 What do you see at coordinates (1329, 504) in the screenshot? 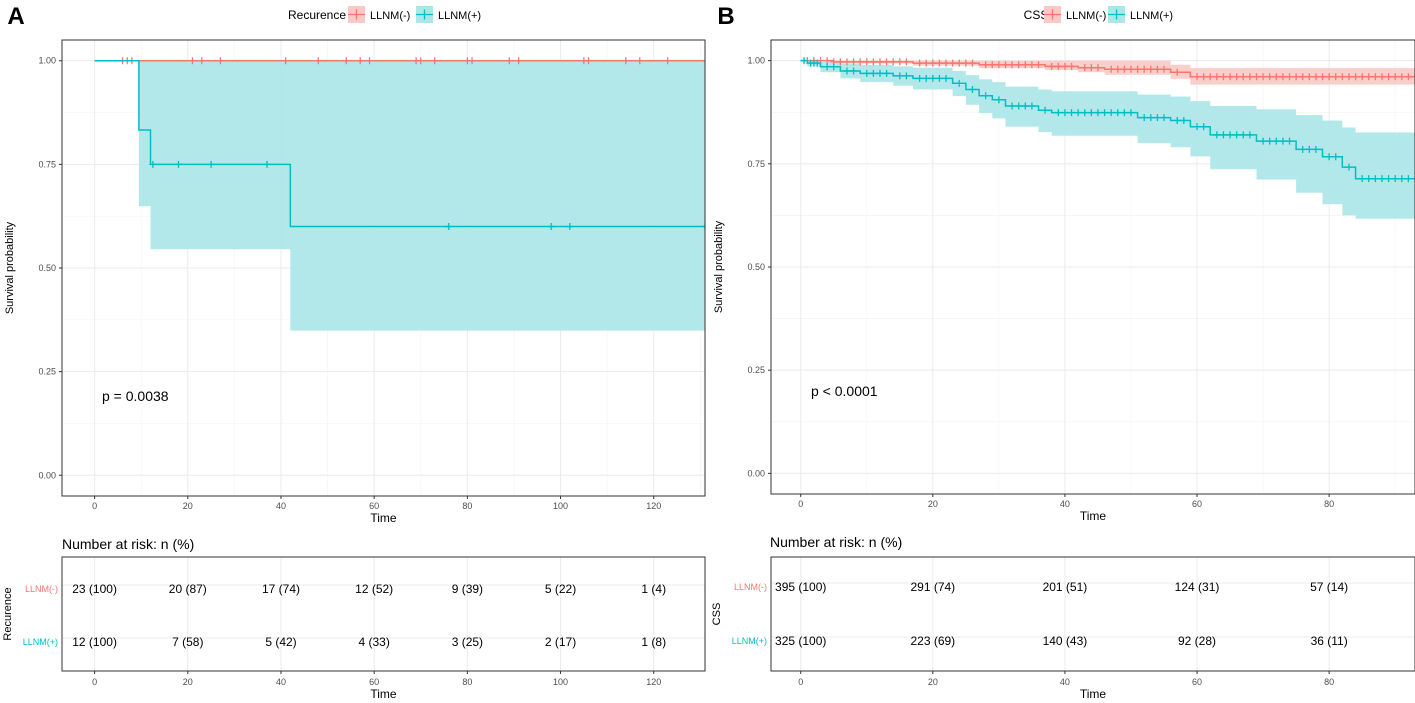
I see `x-tick-label: 80` at bounding box center [1329, 504].